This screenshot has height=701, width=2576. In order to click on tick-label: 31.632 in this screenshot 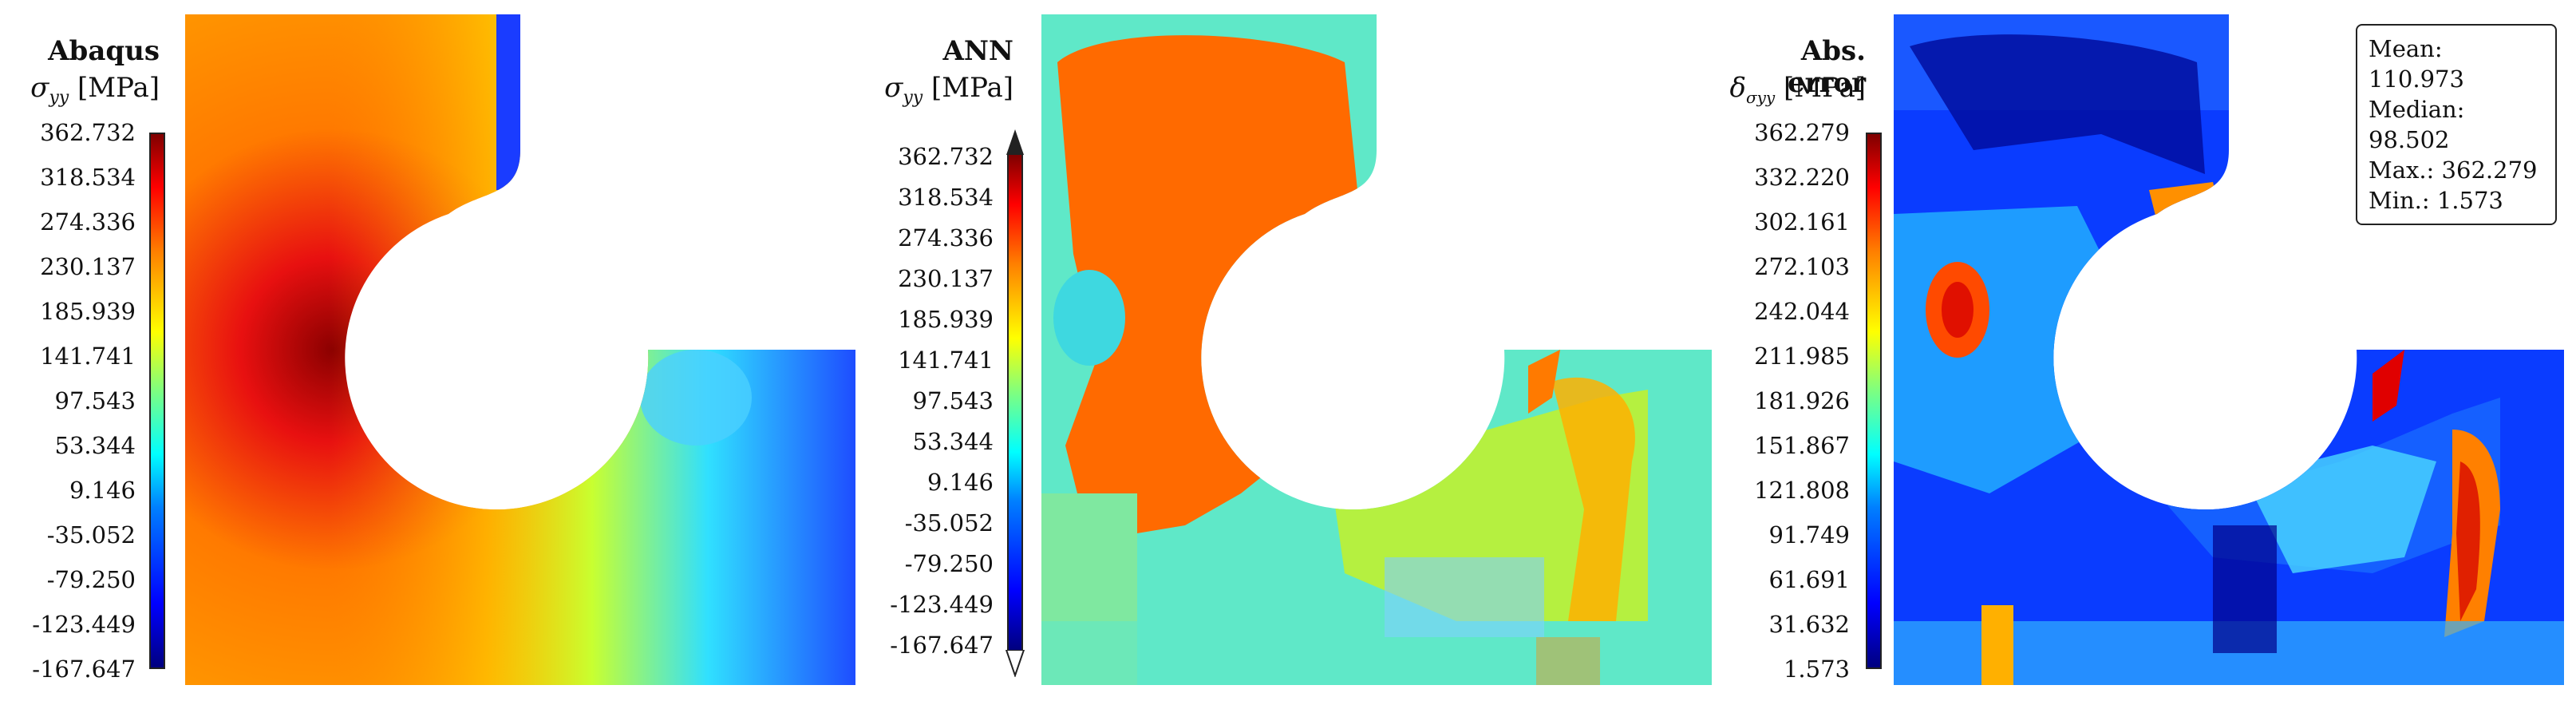, I will do `click(1809, 625)`.